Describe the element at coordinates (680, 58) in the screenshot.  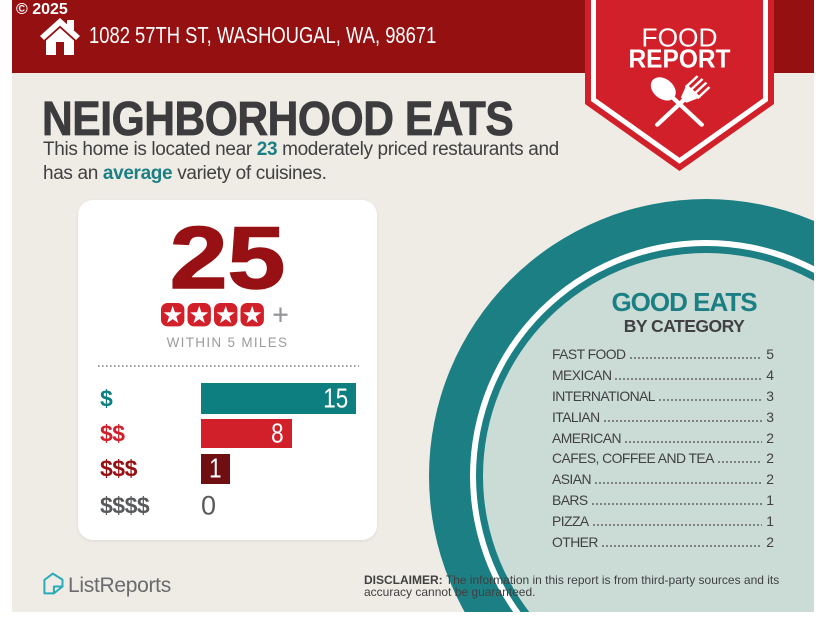
I see `svg-text: REPORT` at that location.